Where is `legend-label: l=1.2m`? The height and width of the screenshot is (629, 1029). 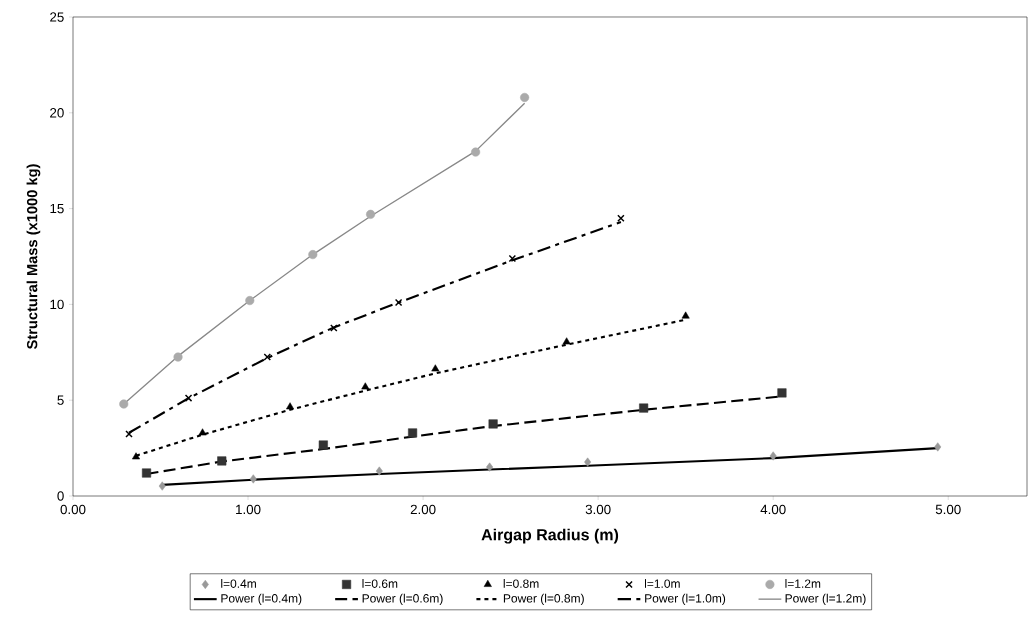
legend-label: l=1.2m is located at coordinates (803, 583).